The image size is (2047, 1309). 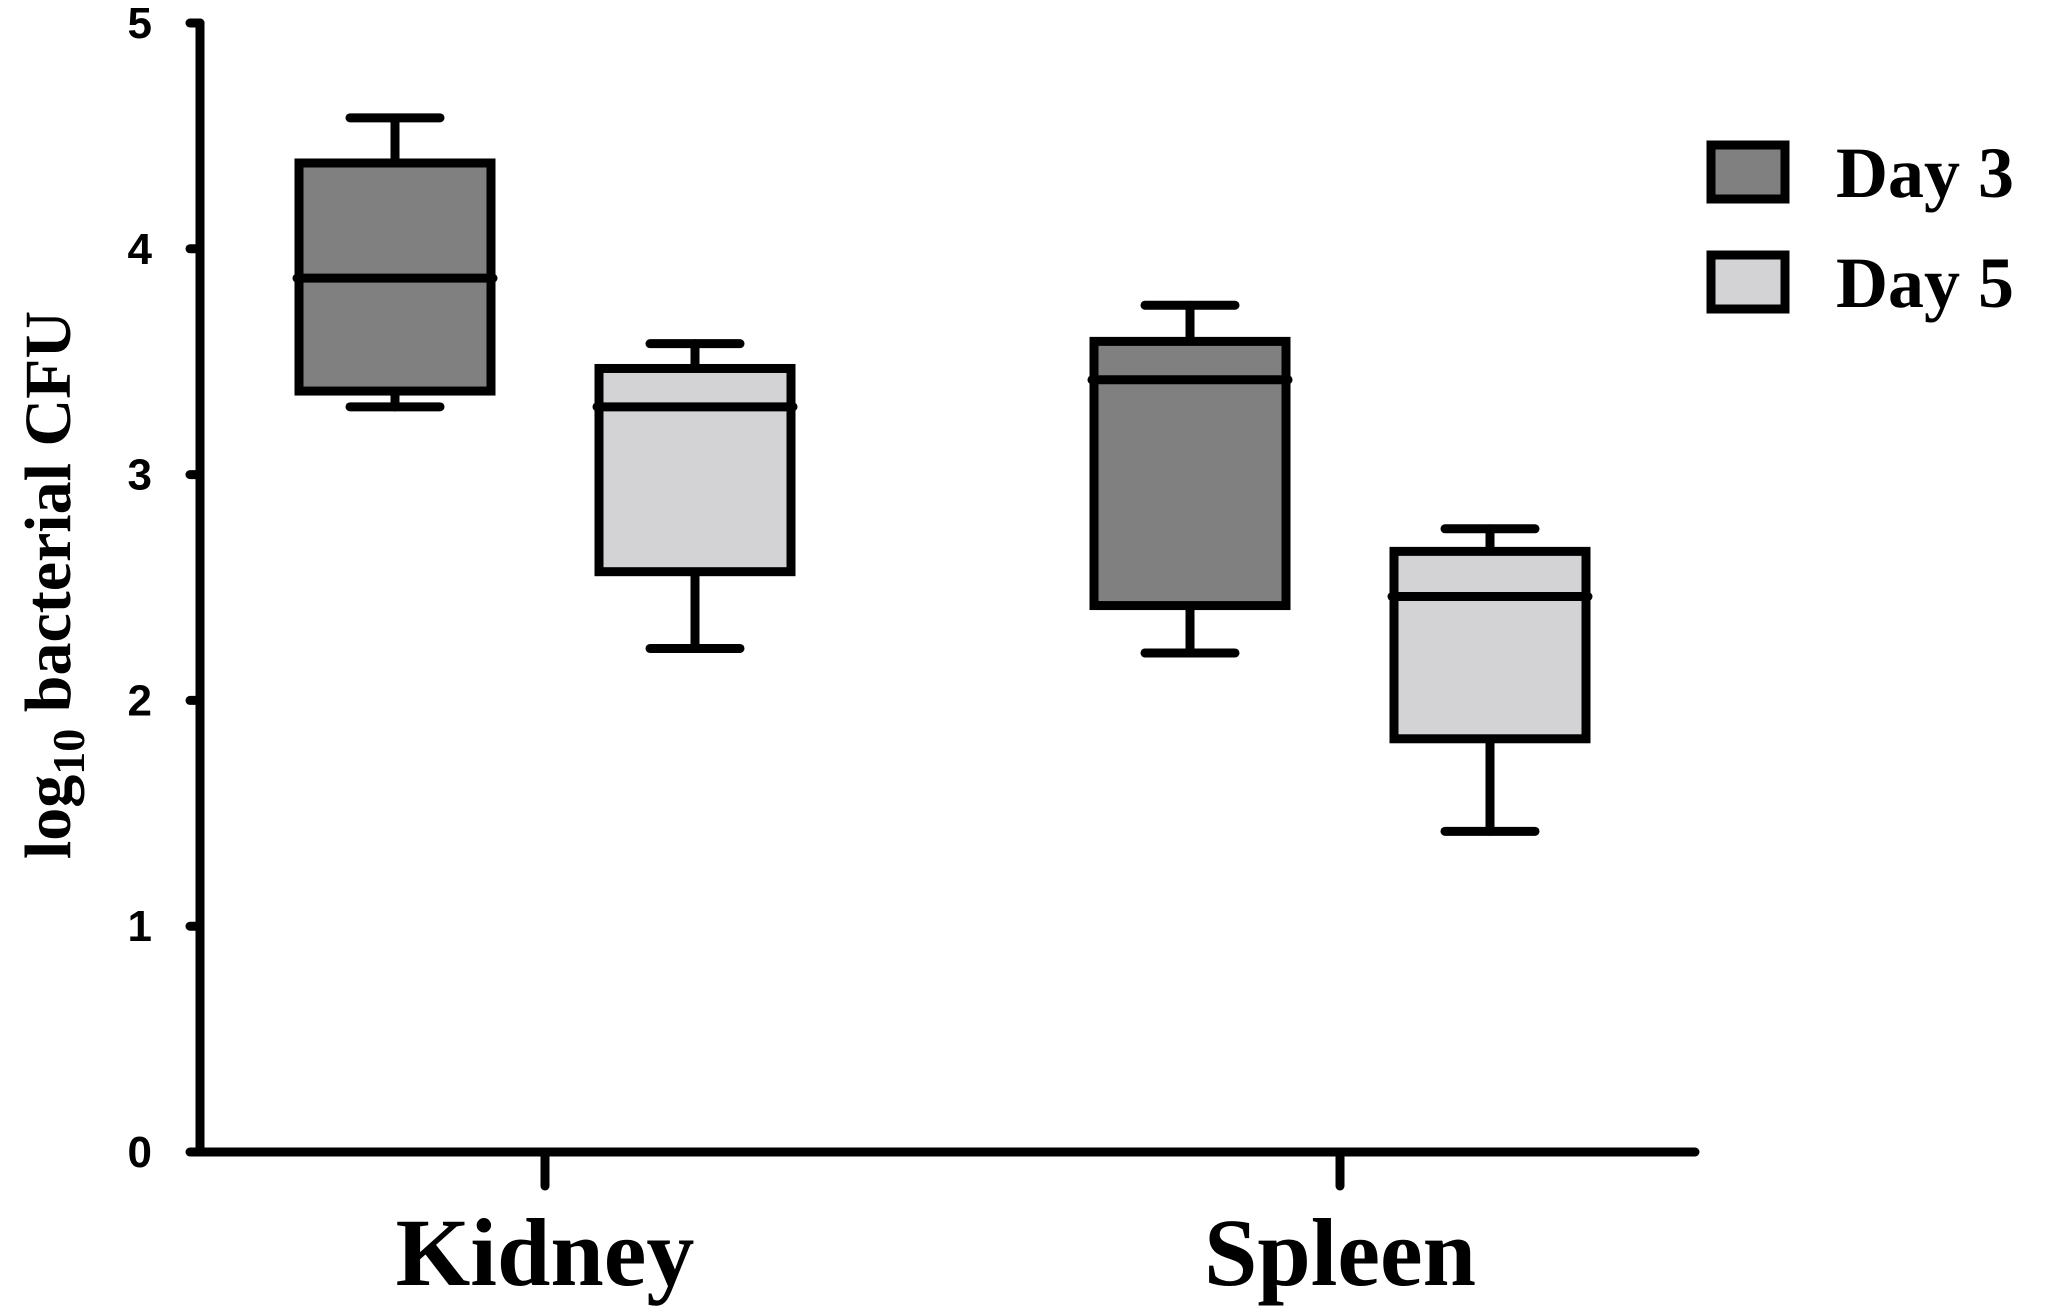 What do you see at coordinates (1340, 1252) in the screenshot?
I see `x-category-label-spleen: Spleen` at bounding box center [1340, 1252].